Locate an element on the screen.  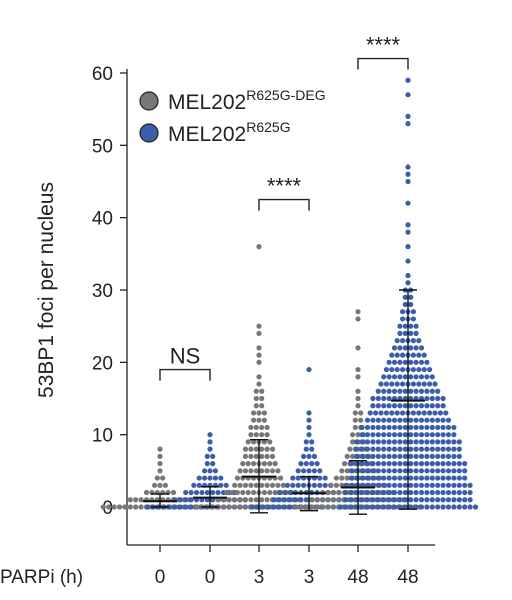
y-axis-label: 53BP1 foci per nucleus is located at coordinates (46, 290).